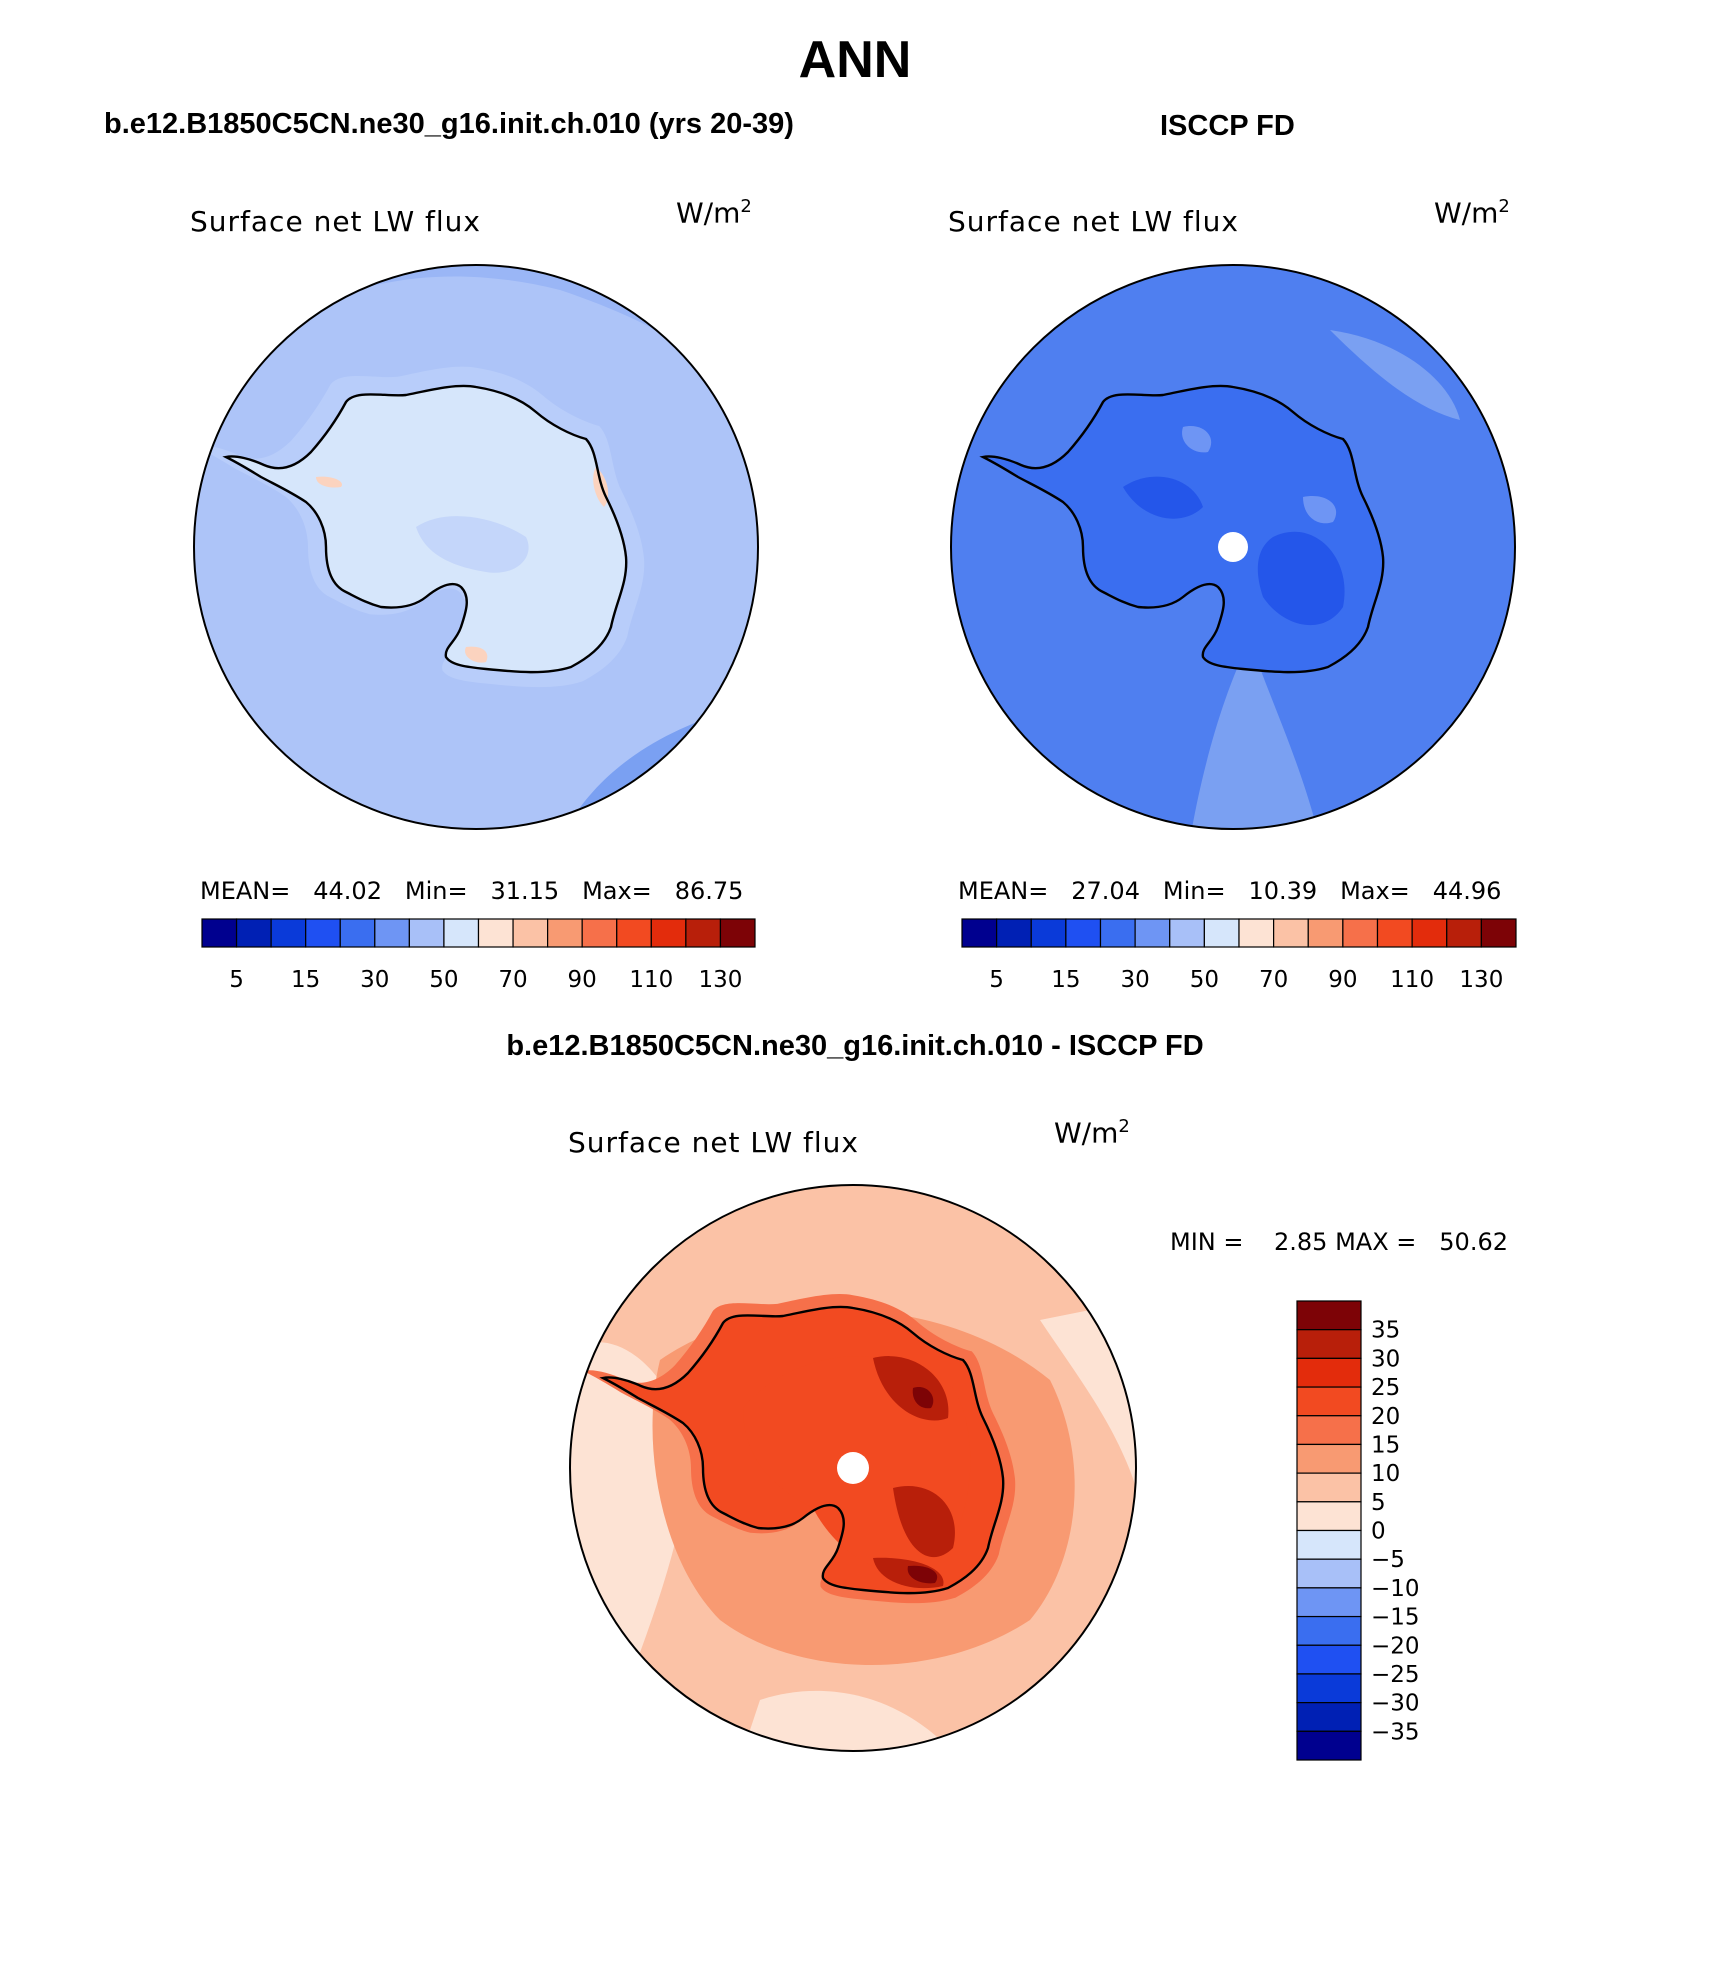 This screenshot has height=1972, width=1710. I want to click on obs-colorbar-tick-label: 90, so click(1342, 980).